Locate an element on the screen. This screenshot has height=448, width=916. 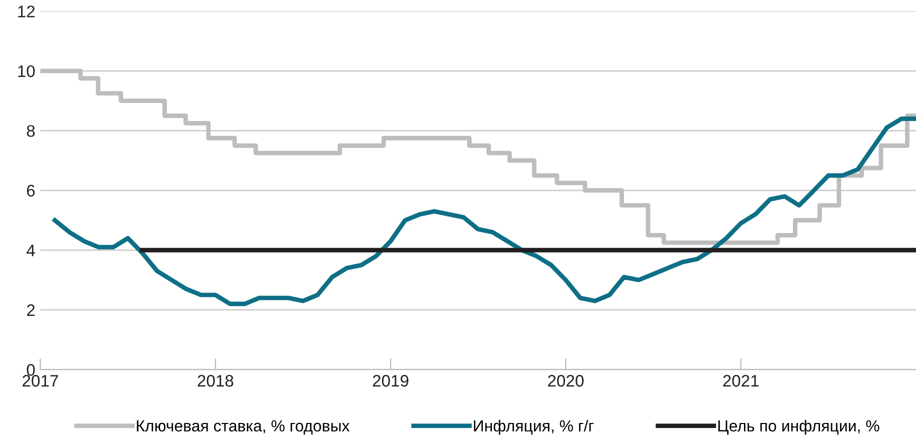
legend-label: Инфляция, % г/г is located at coordinates (534, 427).